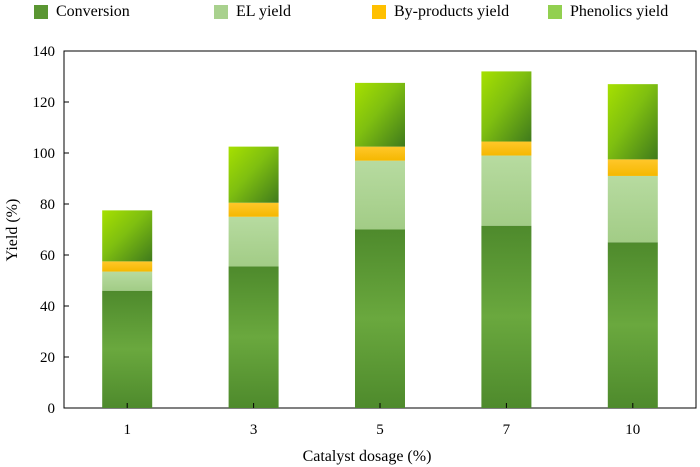  Describe the element at coordinates (93, 11) in the screenshot. I see `legend-label-conversion: Conversion` at that location.